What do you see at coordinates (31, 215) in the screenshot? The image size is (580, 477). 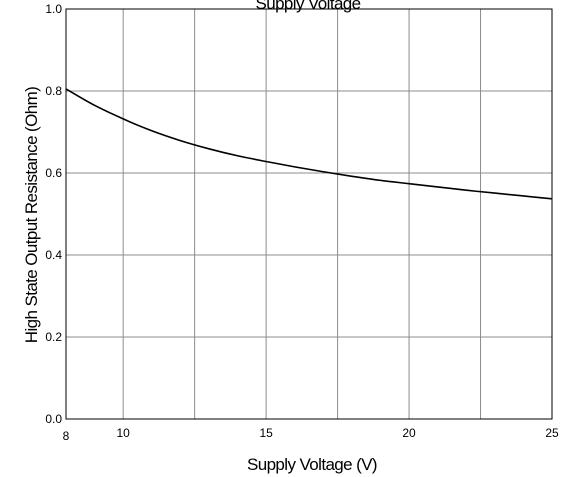 I see `y-axis-title: High State Output Resistance (Ohm)` at bounding box center [31, 215].